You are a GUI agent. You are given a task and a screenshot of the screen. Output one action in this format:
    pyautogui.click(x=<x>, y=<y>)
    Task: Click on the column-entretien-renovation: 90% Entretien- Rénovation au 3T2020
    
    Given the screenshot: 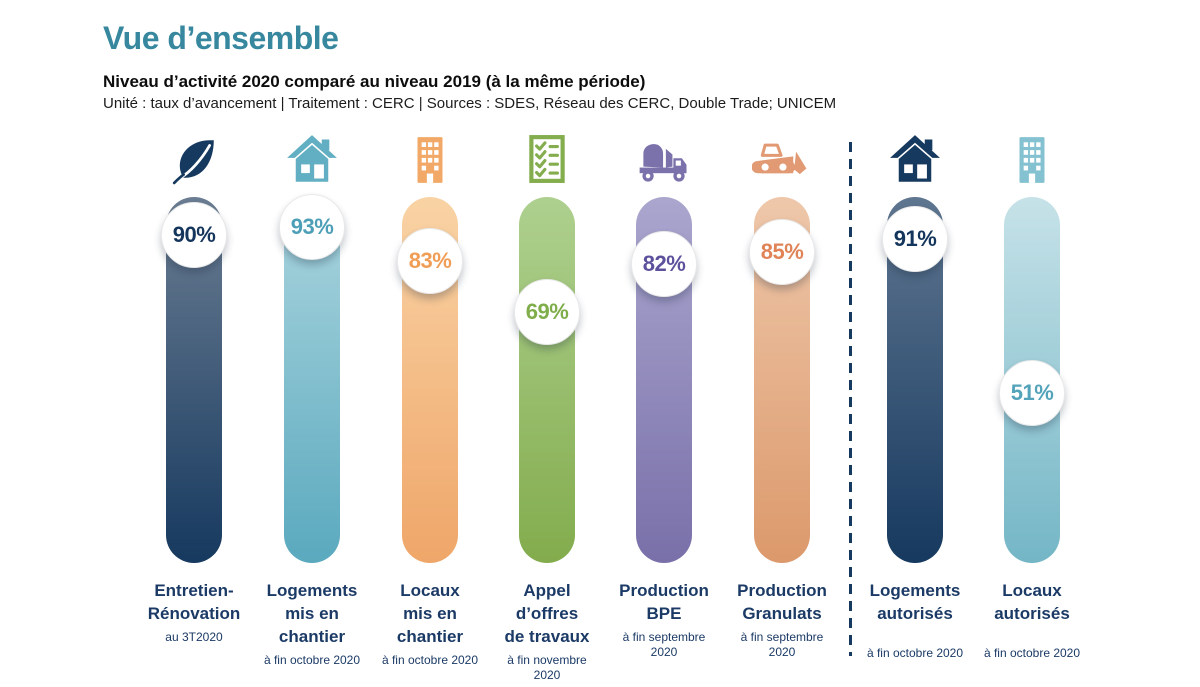 What is the action you would take?
    pyautogui.click(x=194, y=343)
    